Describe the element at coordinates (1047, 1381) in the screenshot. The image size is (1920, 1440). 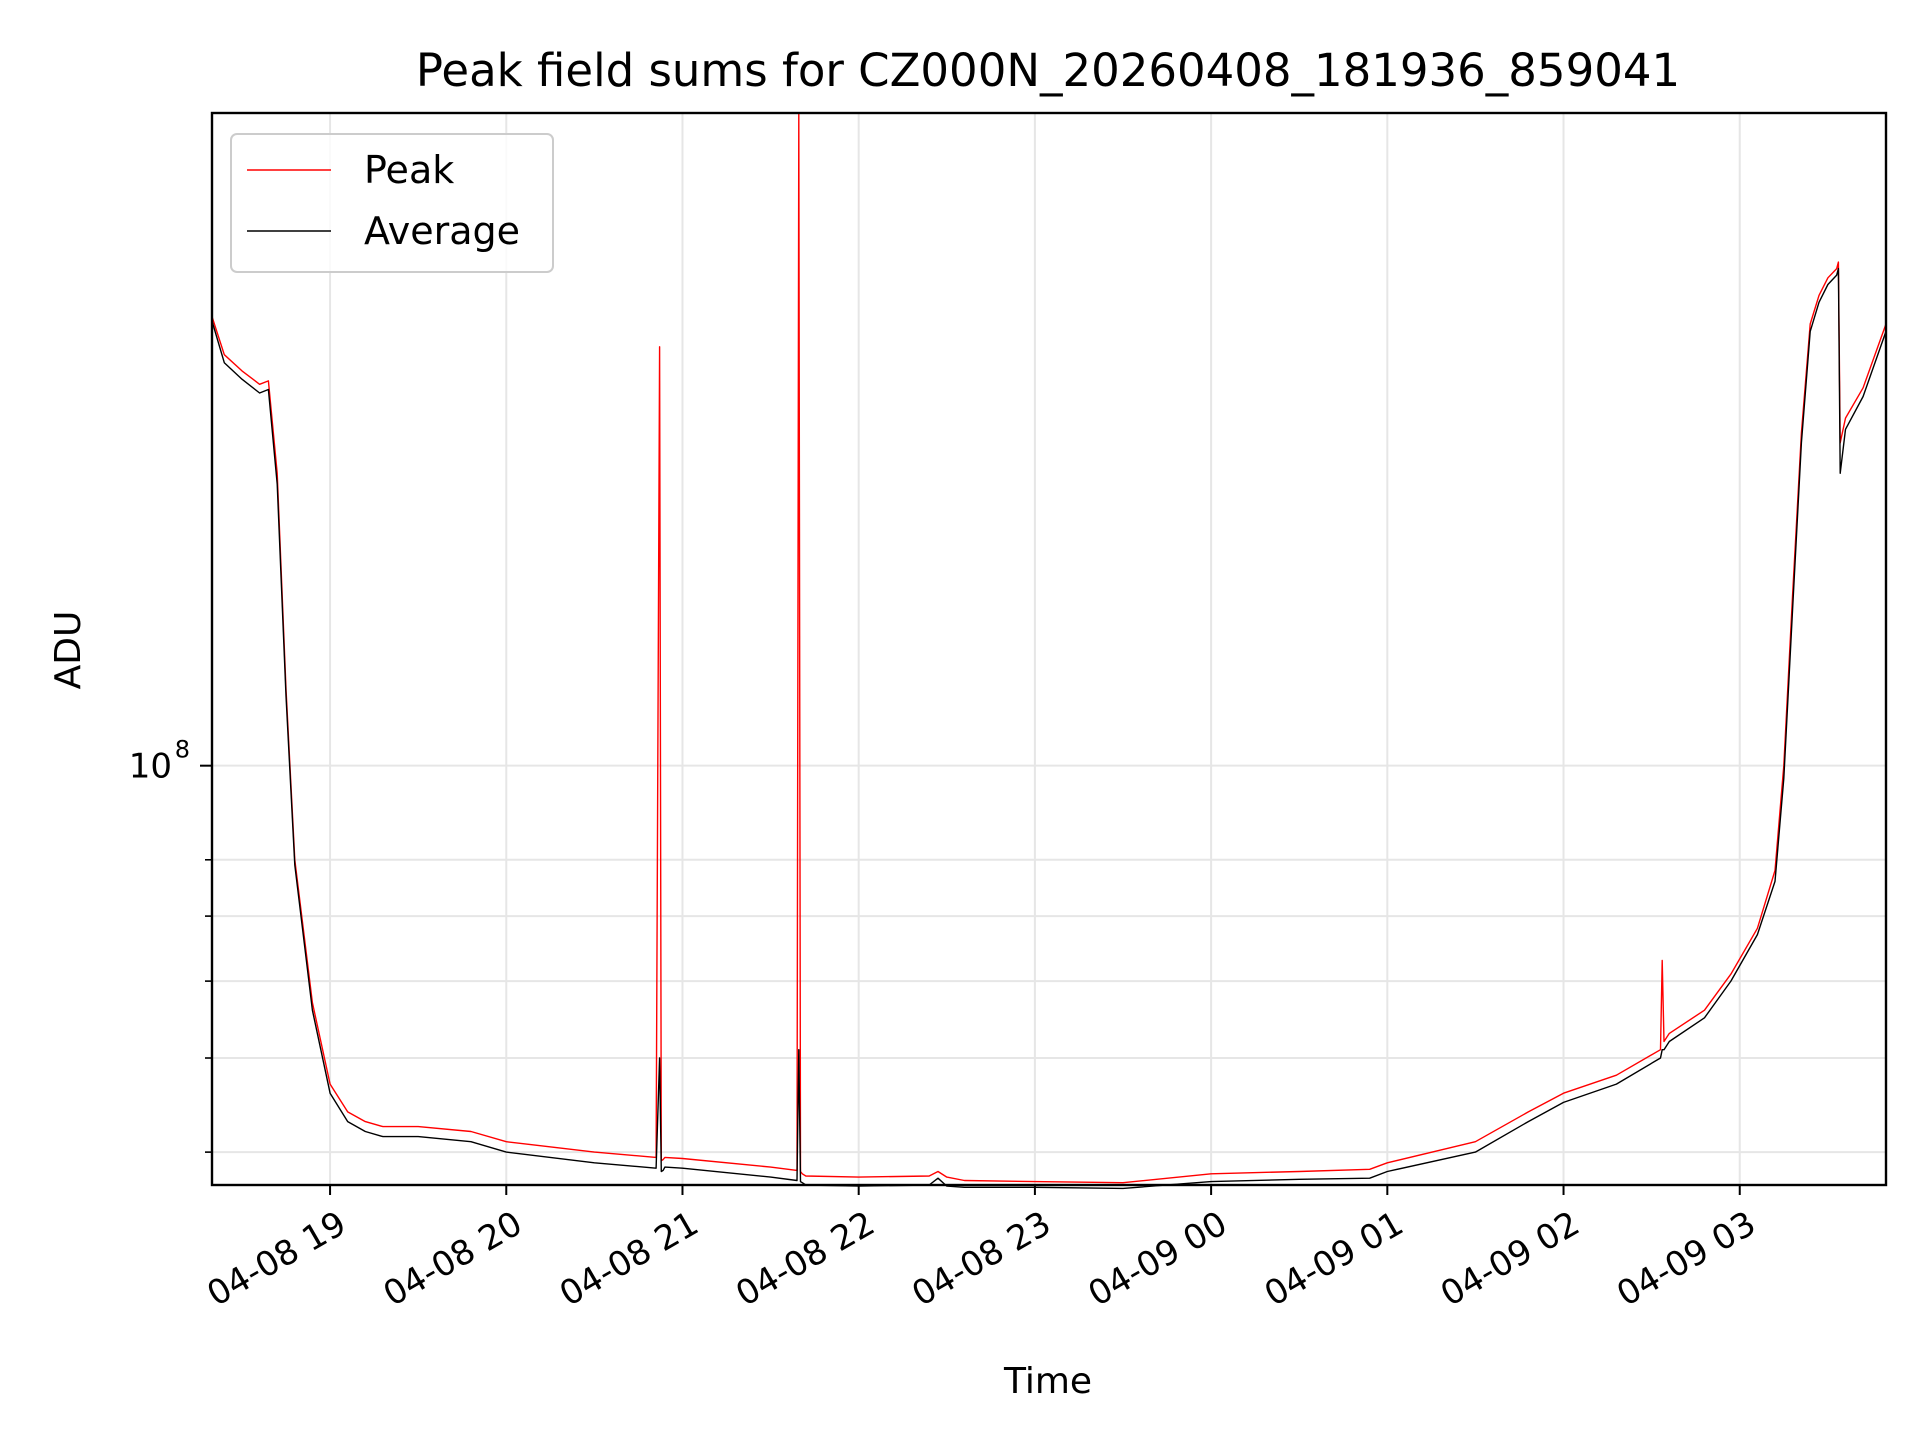
I see `x-axis-label: Time` at that location.